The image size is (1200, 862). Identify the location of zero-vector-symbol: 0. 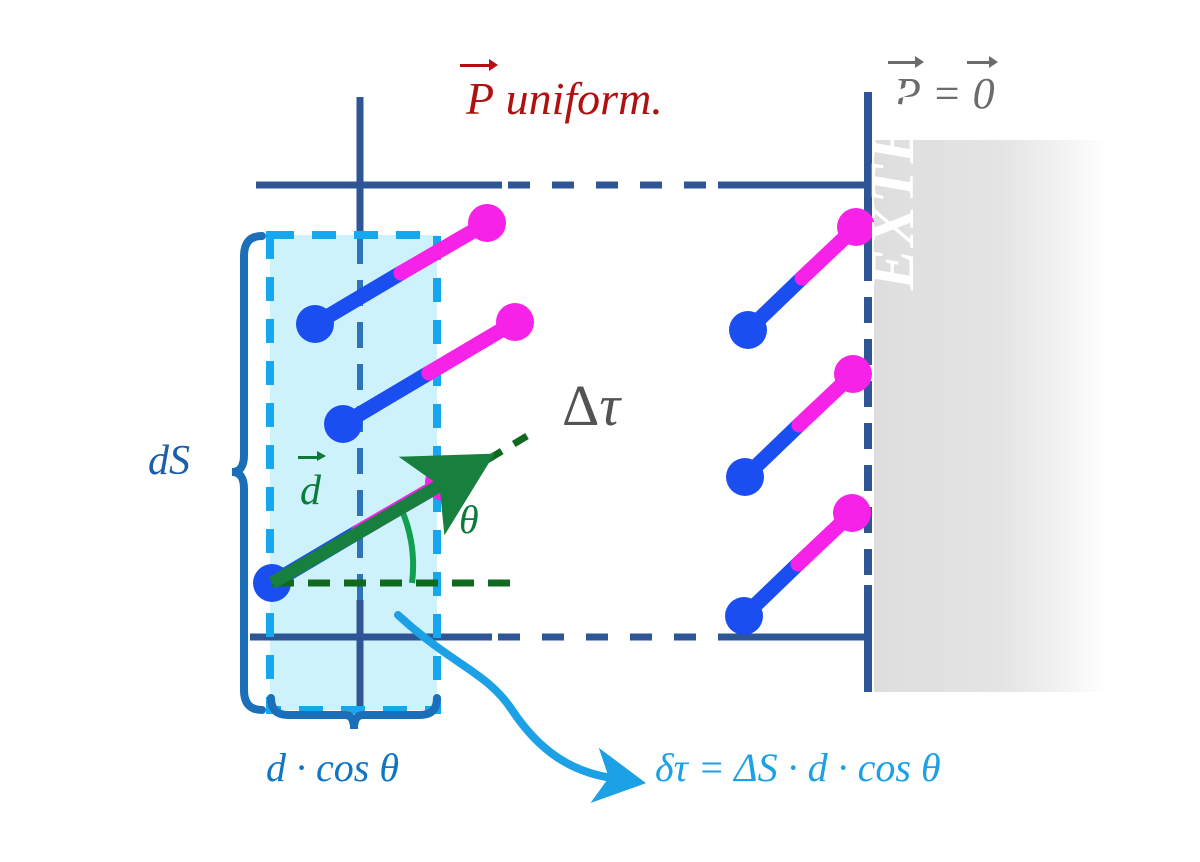
(982, 87).